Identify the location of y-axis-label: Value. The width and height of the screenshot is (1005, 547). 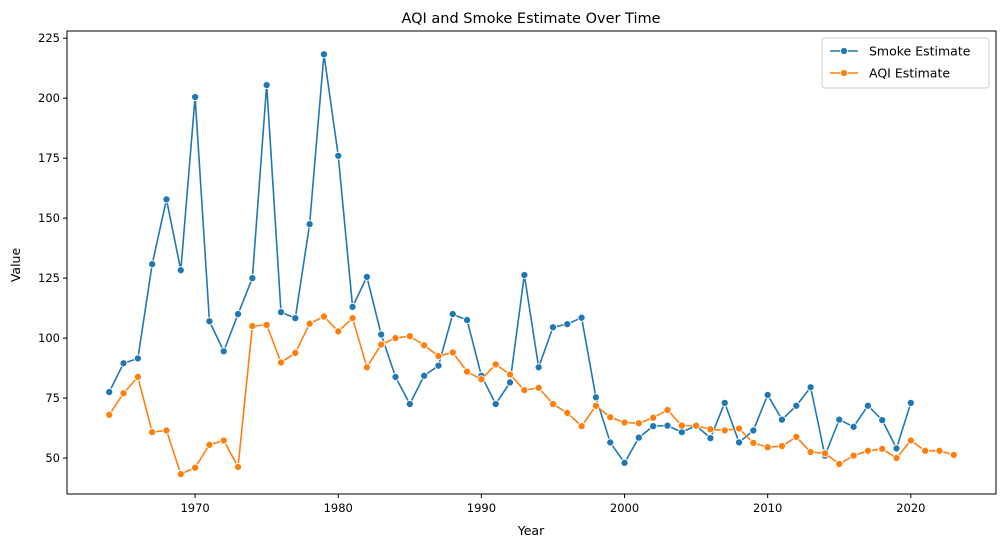
(15, 265).